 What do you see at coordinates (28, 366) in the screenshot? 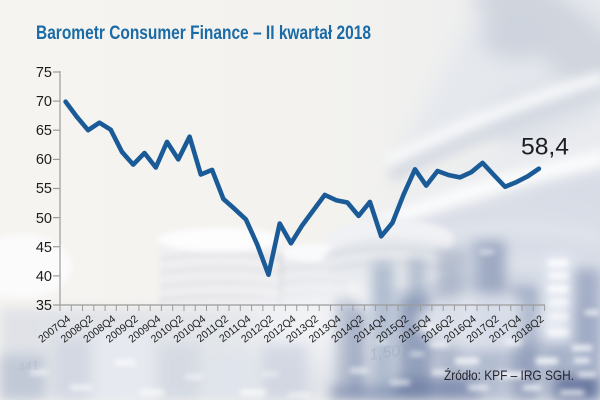
I see `svg-text: 441` at bounding box center [28, 366].